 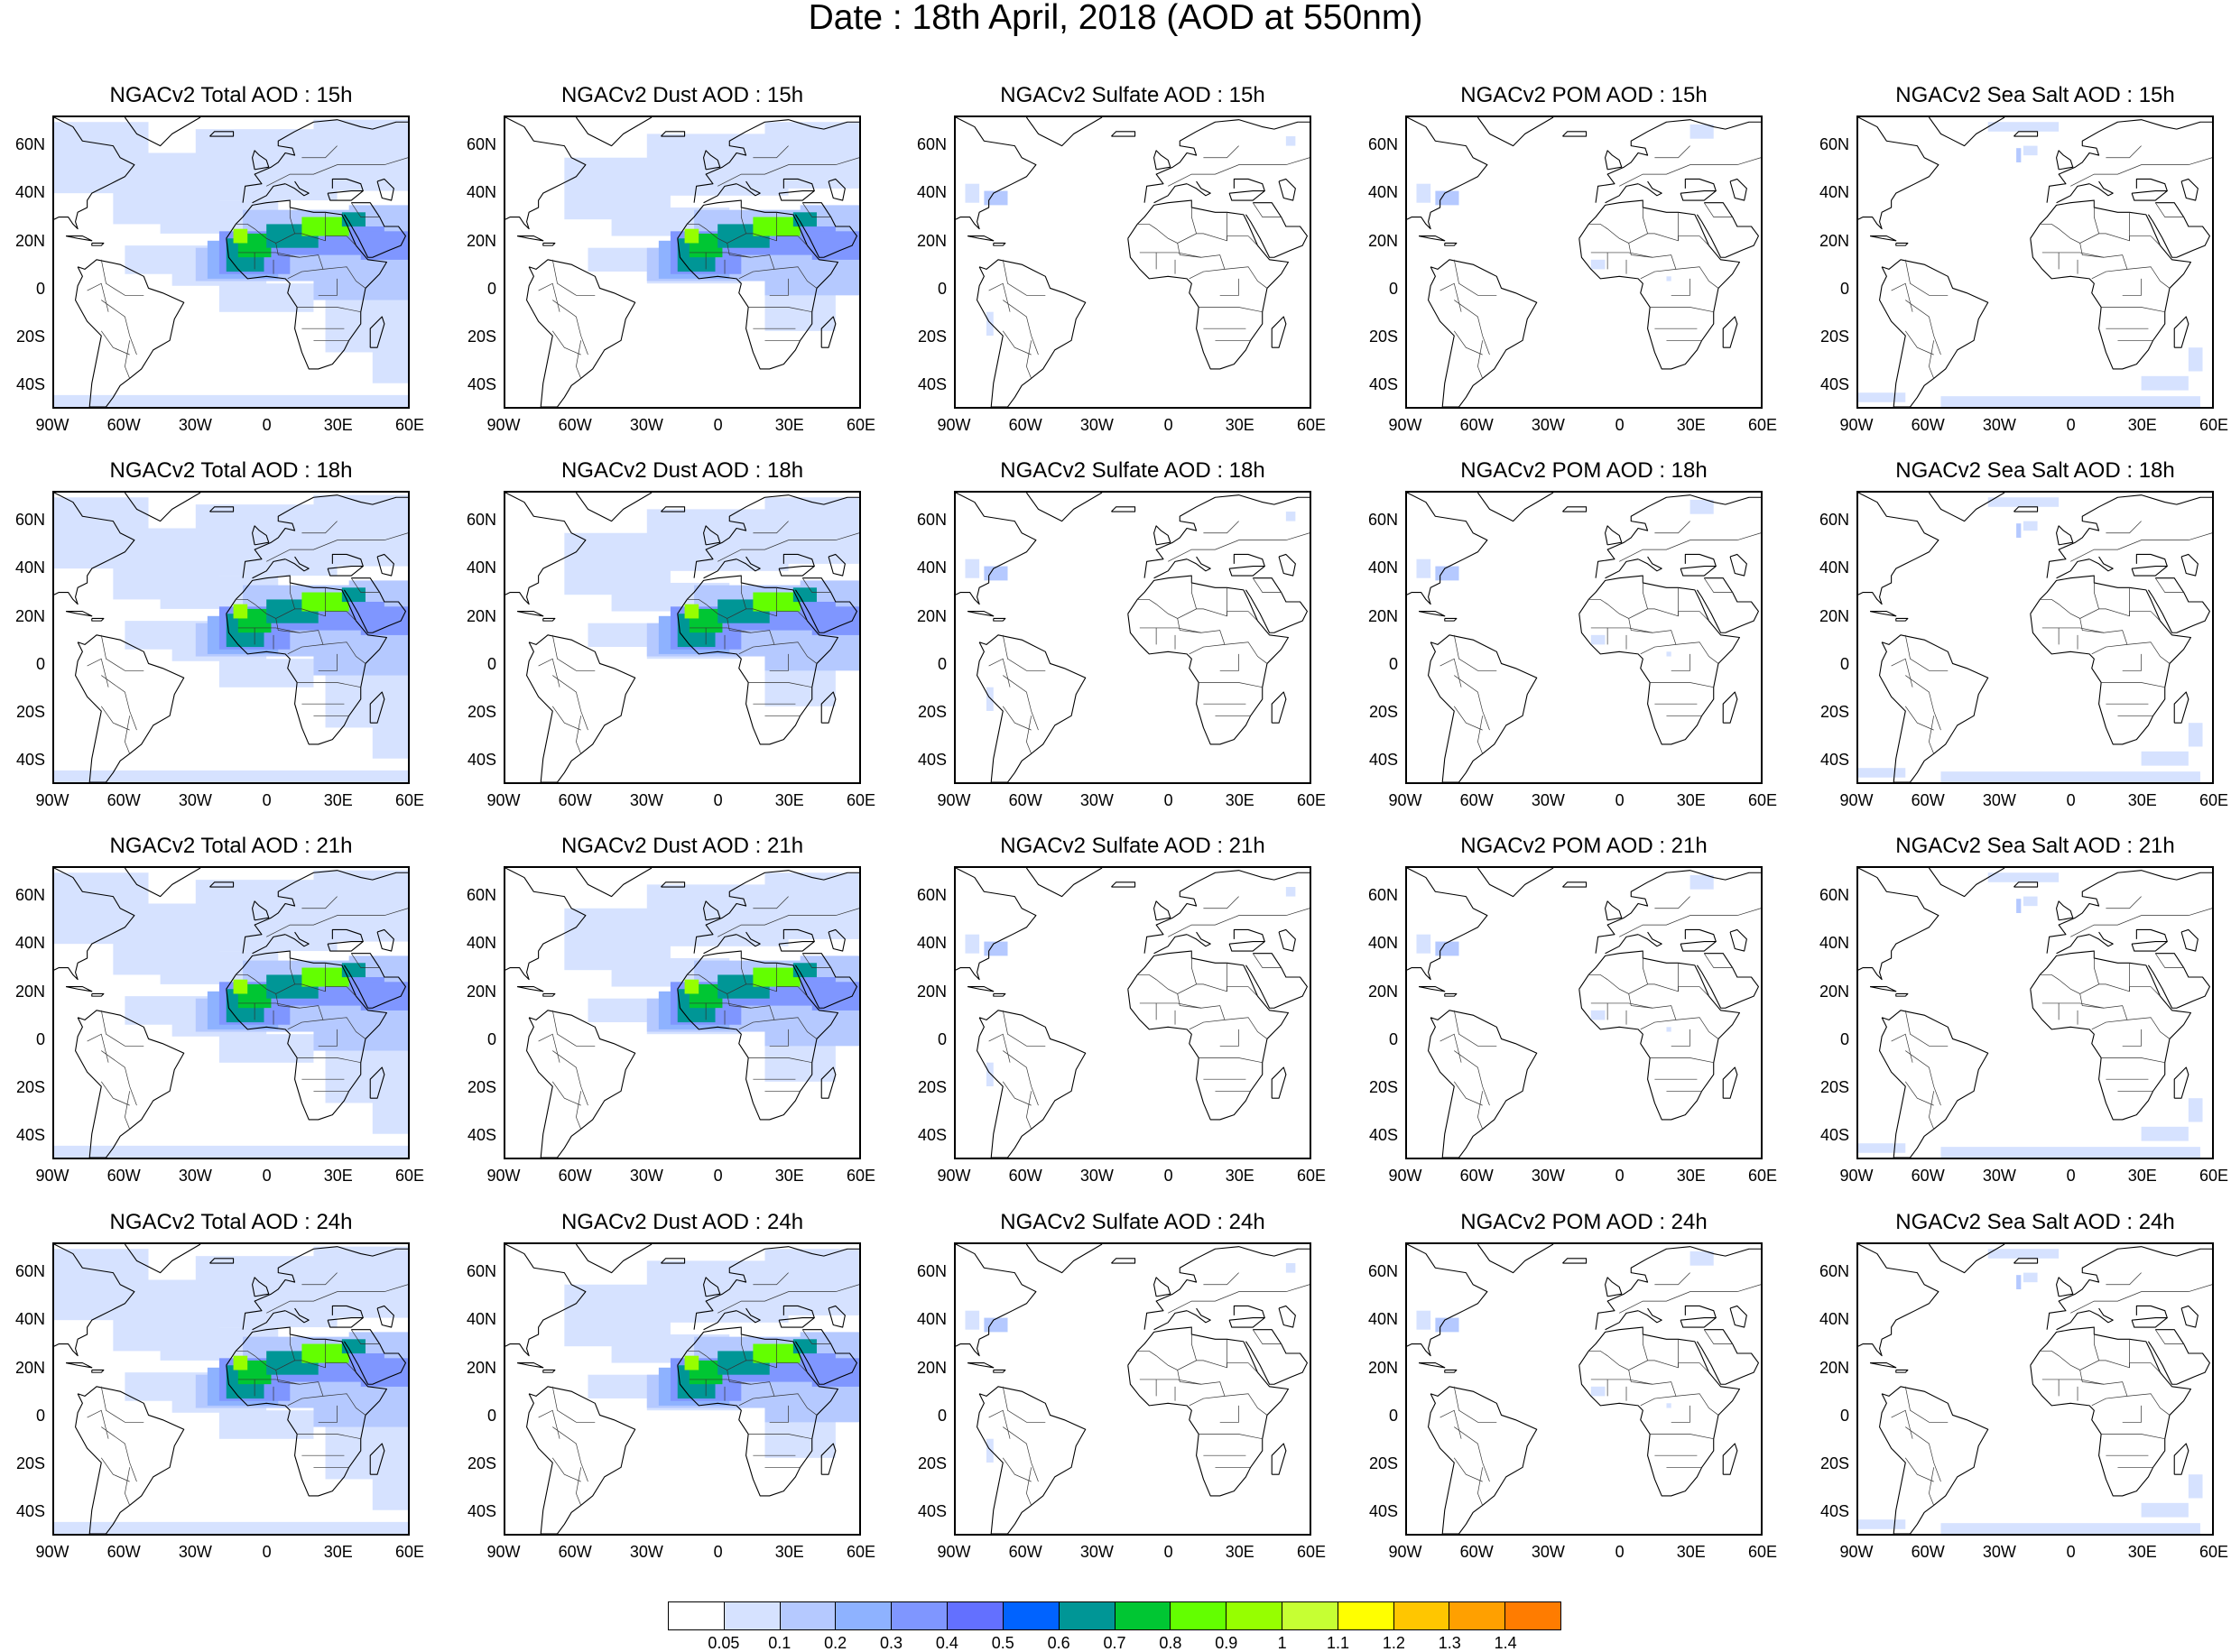 I want to click on colorbar-tick-label: 0.2, so click(x=836, y=1643).